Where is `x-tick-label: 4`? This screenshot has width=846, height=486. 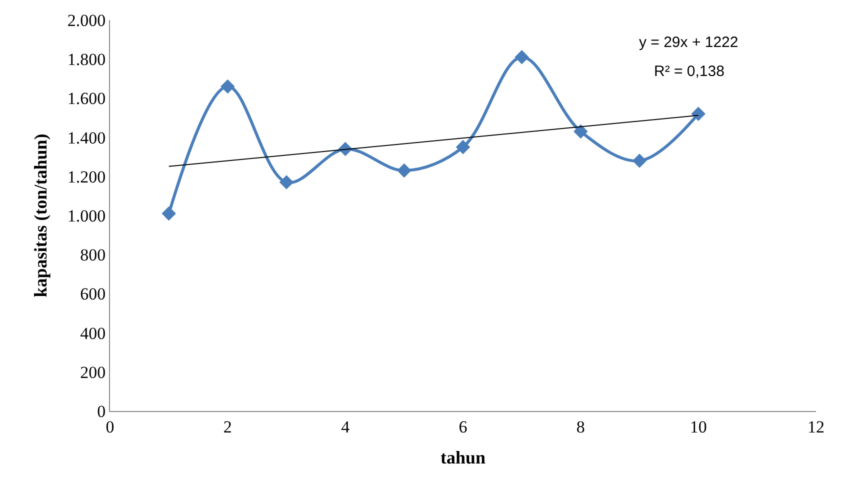
x-tick-label: 4 is located at coordinates (345, 426).